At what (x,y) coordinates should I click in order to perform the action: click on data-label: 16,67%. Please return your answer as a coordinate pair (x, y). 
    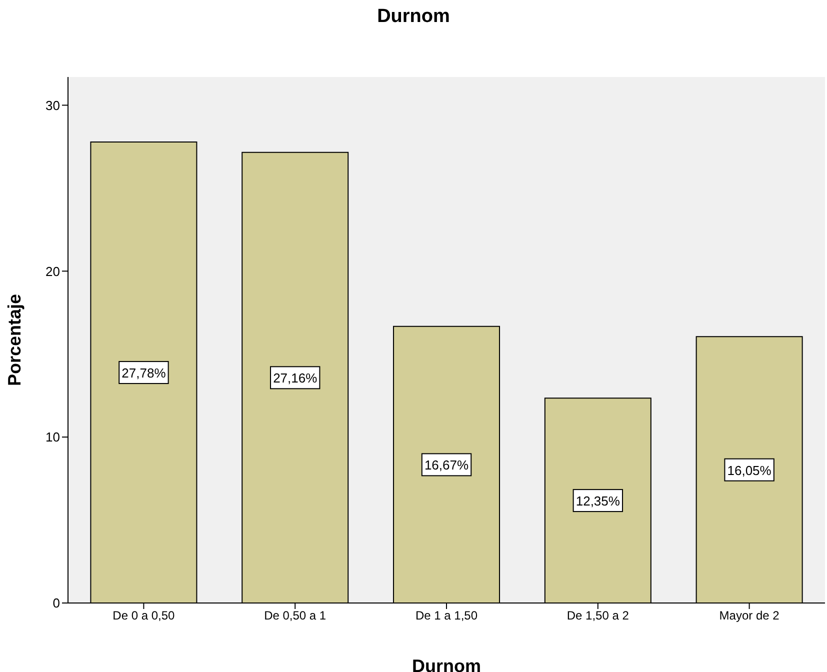
    Looking at the image, I should click on (446, 465).